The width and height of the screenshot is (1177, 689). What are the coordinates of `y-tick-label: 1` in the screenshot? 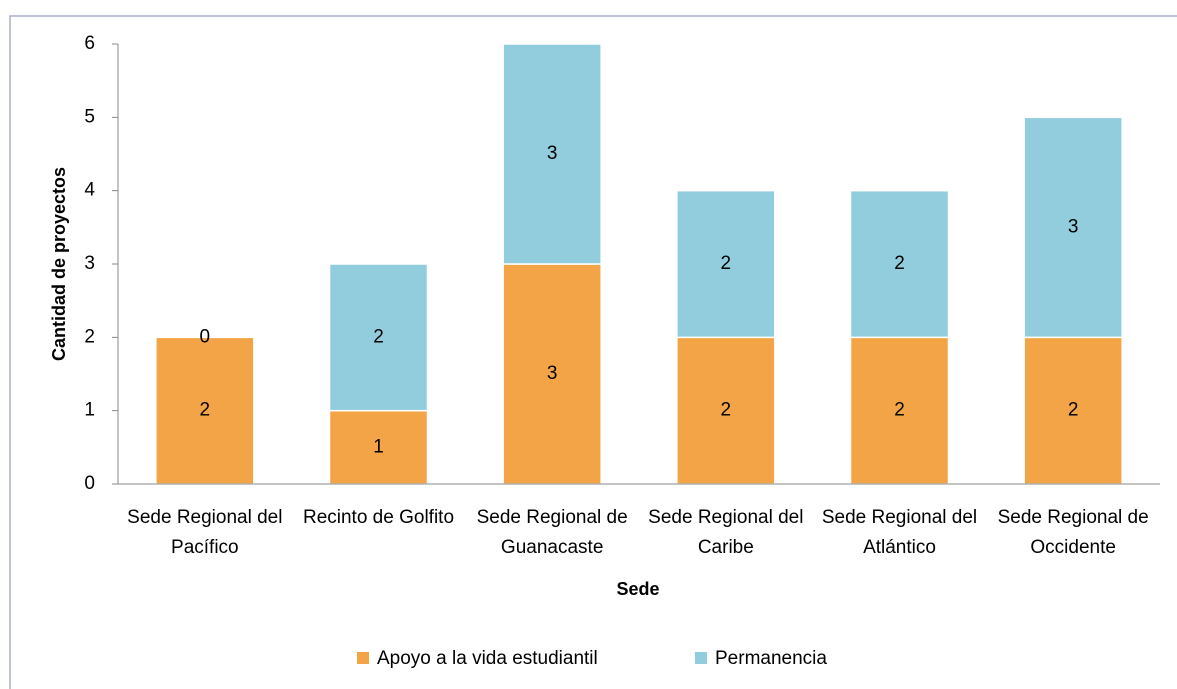 It's located at (89, 410).